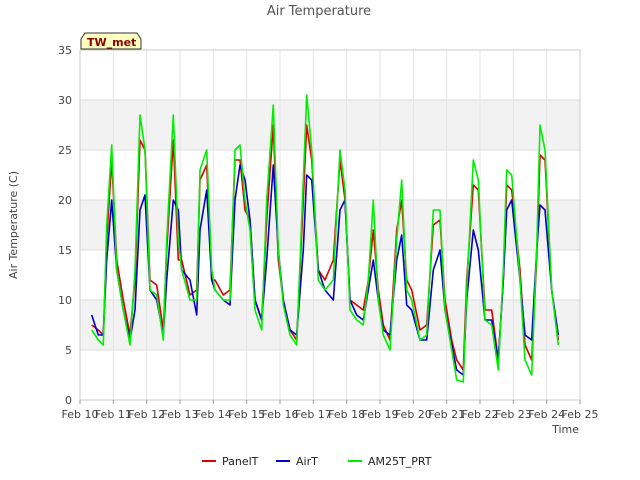  What do you see at coordinates (413, 414) in the screenshot?
I see `x-tick-label: Feb 20` at bounding box center [413, 414].